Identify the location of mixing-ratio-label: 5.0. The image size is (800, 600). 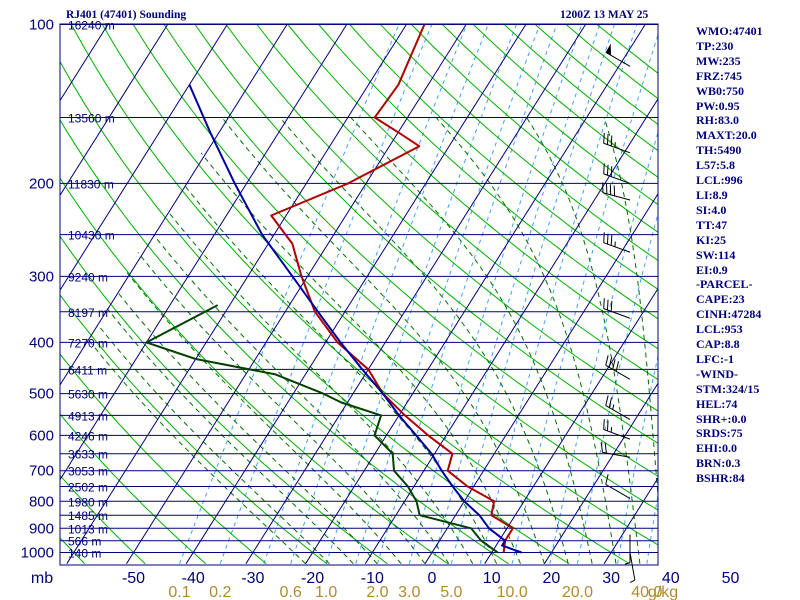
(451, 592).